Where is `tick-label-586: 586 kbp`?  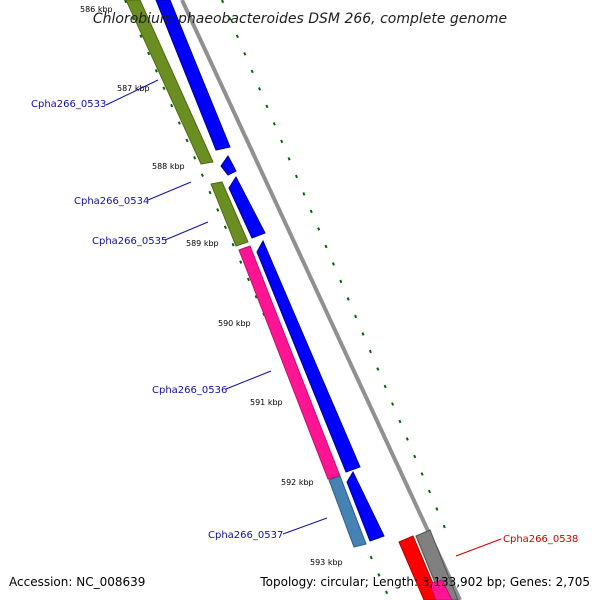
tick-label-586: 586 kbp is located at coordinates (96, 9).